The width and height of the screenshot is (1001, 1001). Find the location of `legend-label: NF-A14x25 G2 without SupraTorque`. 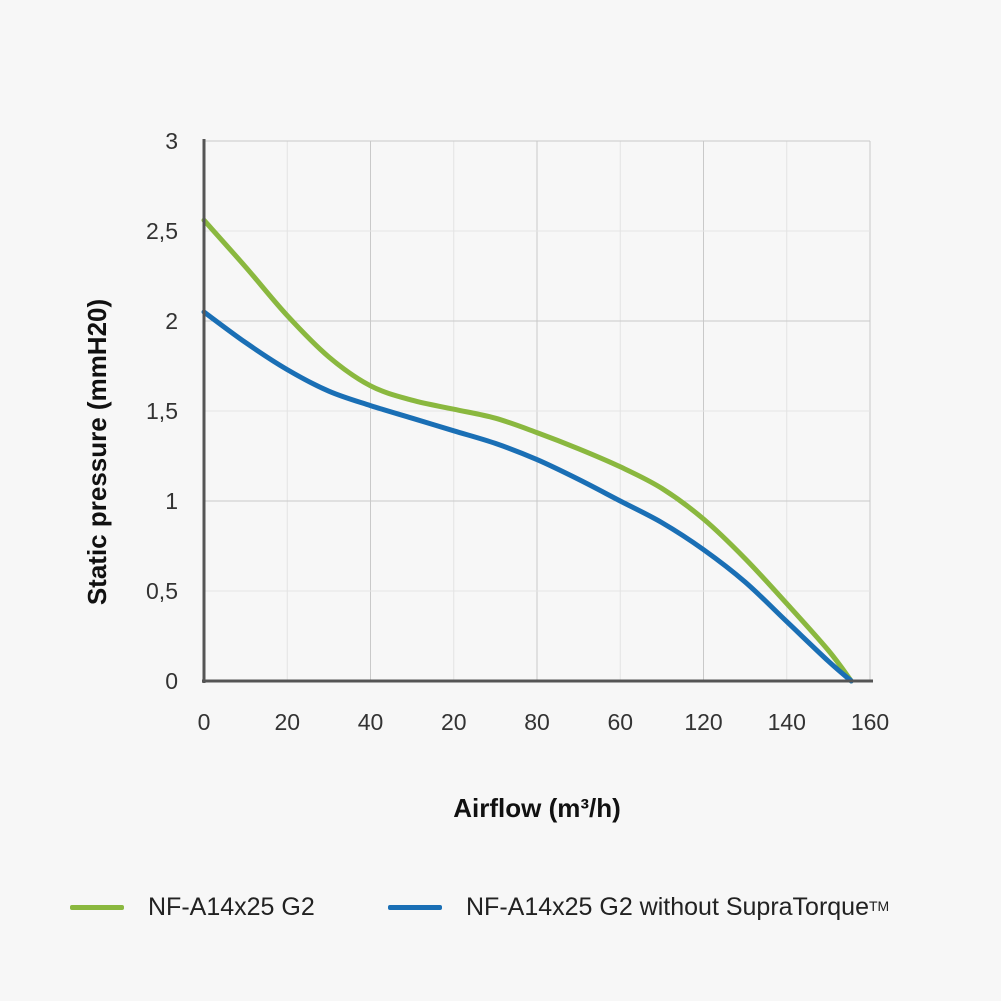

legend-label: NF-A14x25 G2 without SupraTorque is located at coordinates (667, 907).